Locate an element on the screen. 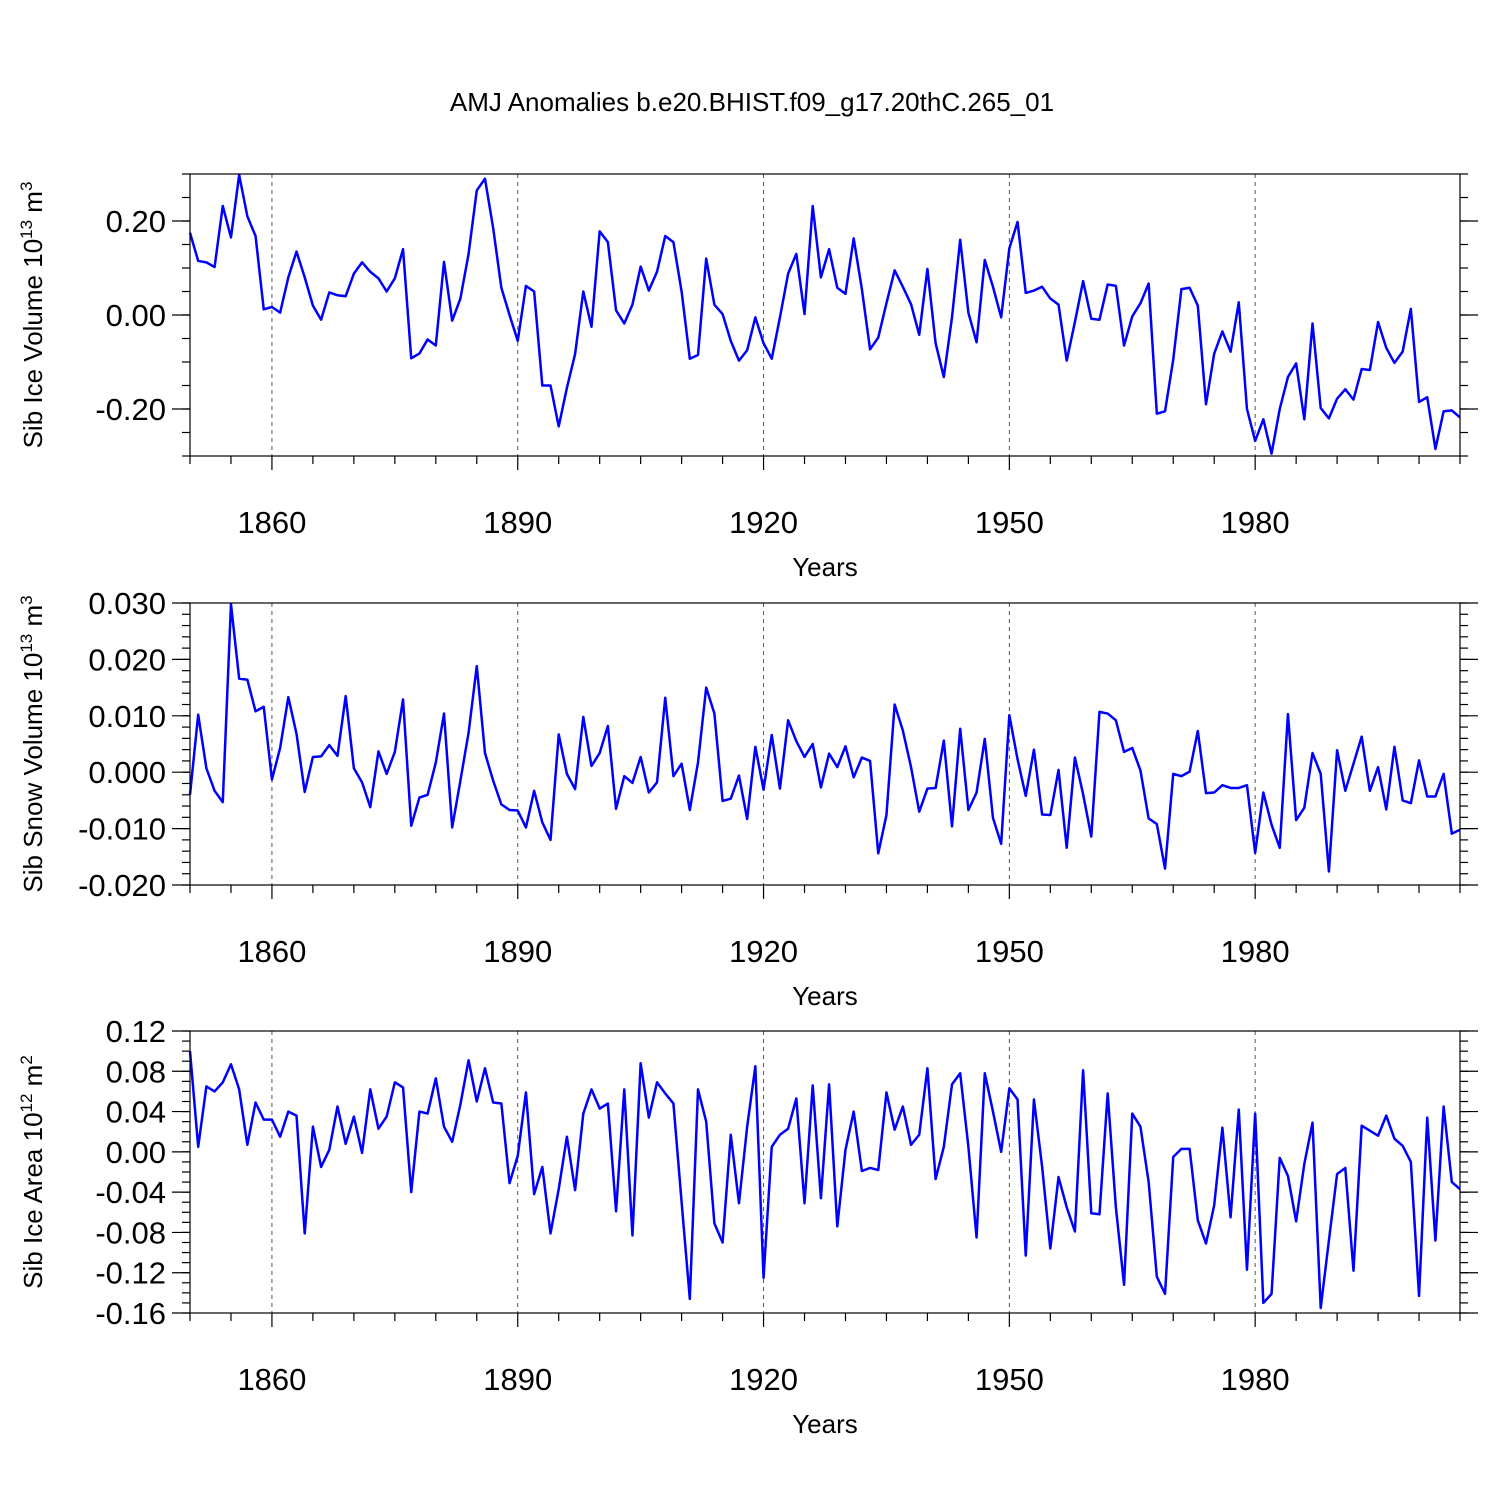 The height and width of the screenshot is (1505, 1500). y-axis-label: Sib Ice Volume 1013 m3 is located at coordinates (32, 315).